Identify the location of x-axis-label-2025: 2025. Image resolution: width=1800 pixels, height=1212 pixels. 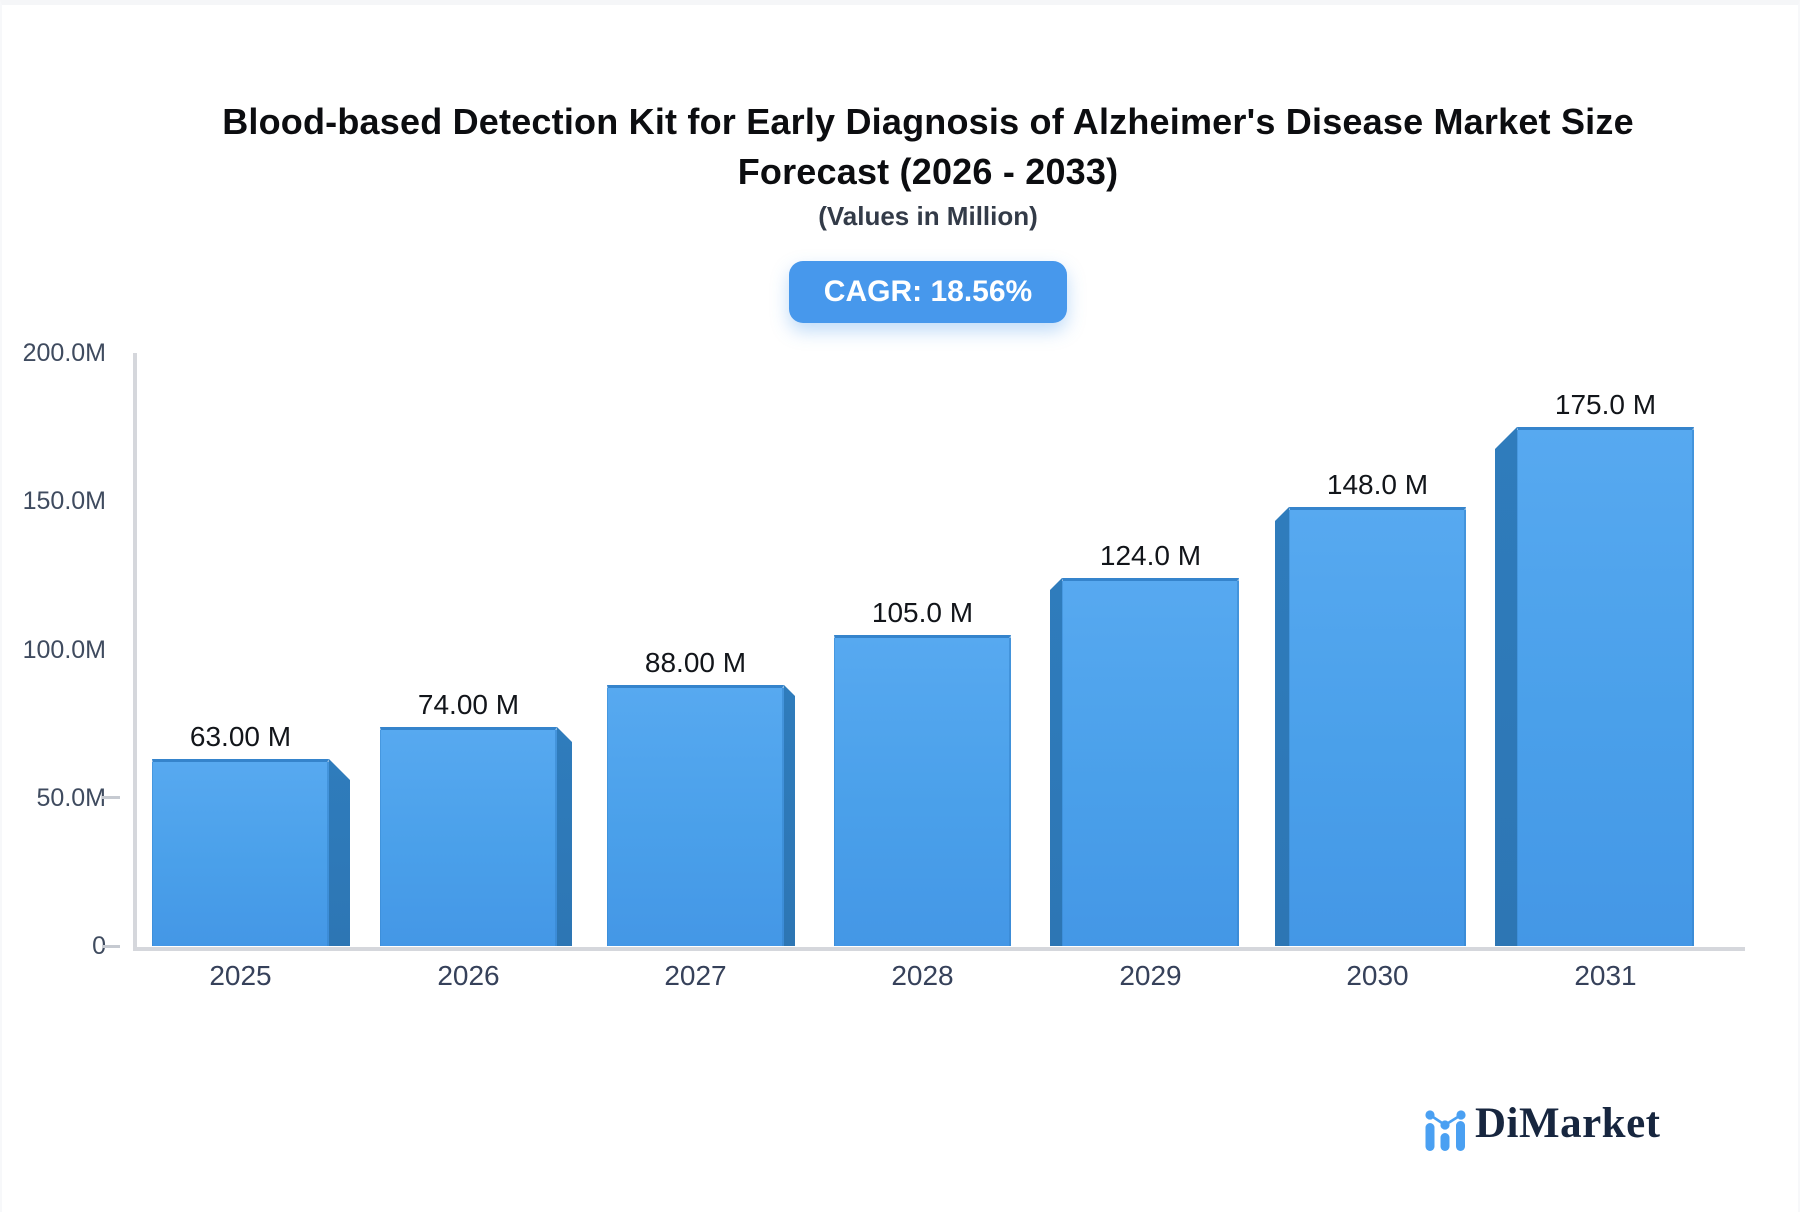
(240, 975).